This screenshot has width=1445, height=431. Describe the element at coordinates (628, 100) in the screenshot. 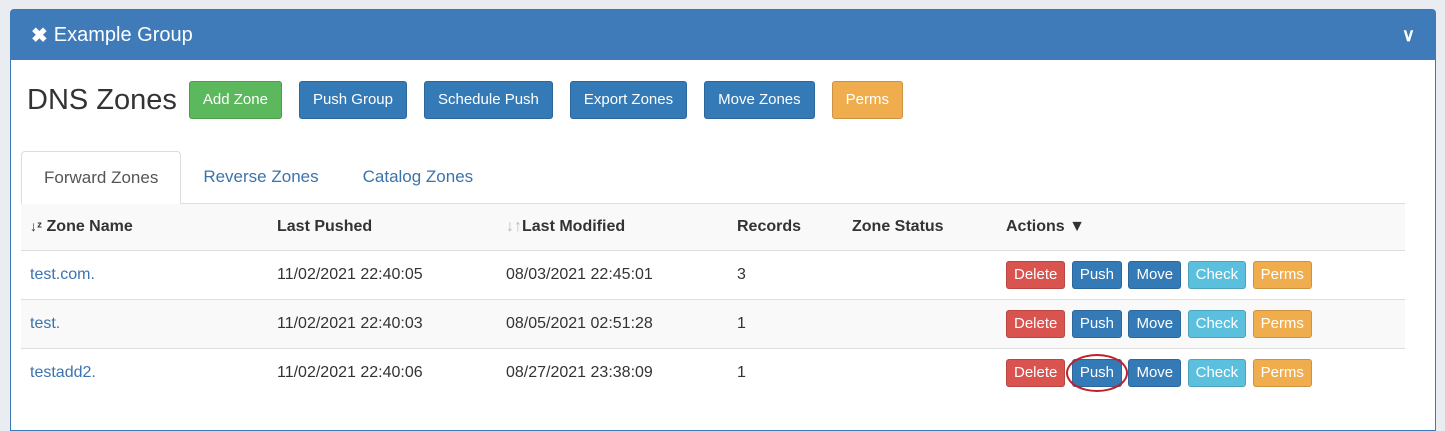

I see `export-zones-button: Export Zones` at that location.